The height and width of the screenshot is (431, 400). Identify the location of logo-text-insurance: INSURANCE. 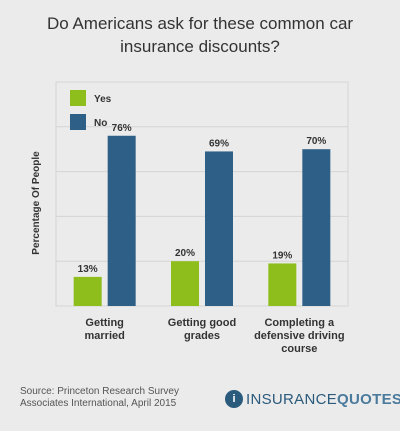
(292, 399).